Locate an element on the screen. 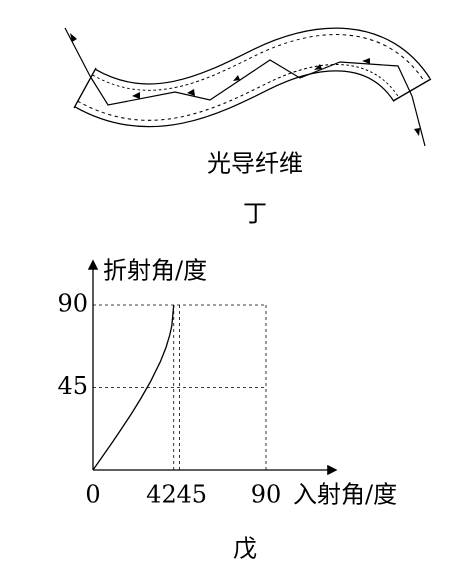 The width and height of the screenshot is (475, 571). fiber-caption: 光导纤维 is located at coordinates (255, 164).